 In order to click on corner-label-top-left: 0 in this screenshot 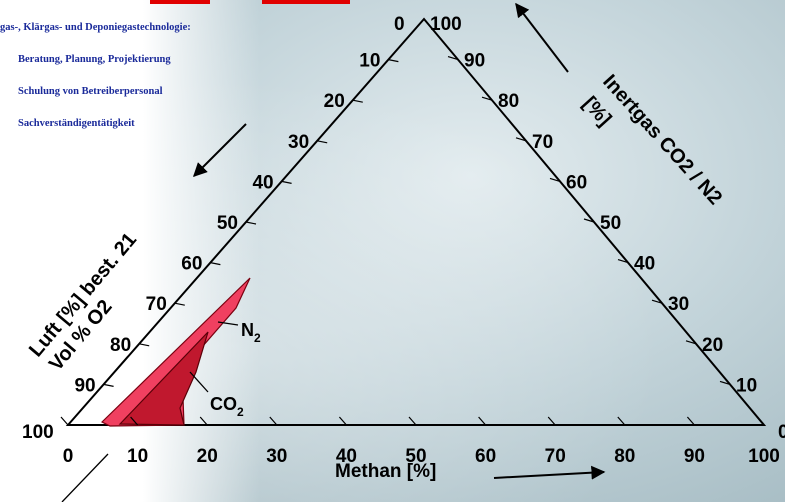, I will do `click(399, 24)`.